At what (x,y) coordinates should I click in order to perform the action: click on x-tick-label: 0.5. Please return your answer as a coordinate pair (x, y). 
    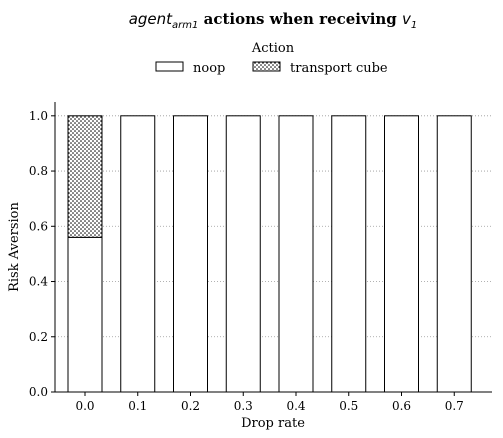
    Looking at the image, I should click on (348, 406).